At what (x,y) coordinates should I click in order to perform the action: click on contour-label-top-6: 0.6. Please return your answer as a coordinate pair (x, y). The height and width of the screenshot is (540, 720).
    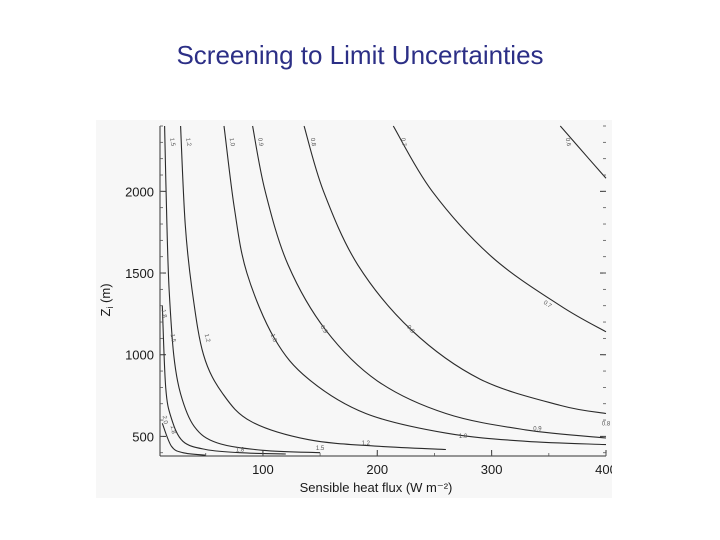
    Looking at the image, I should click on (567, 142).